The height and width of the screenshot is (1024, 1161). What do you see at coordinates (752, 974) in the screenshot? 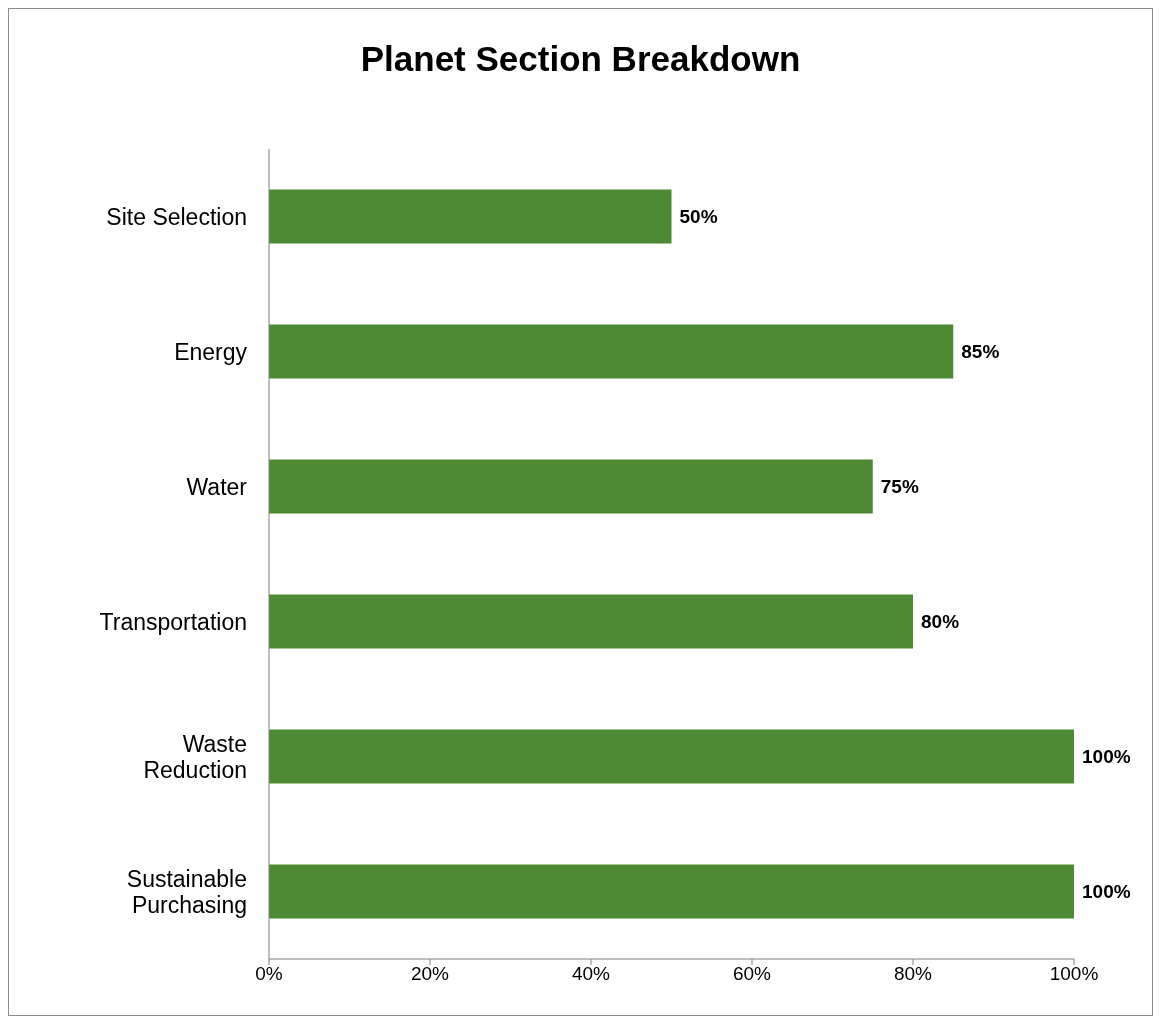
I see `x-tick-label: 60%` at bounding box center [752, 974].